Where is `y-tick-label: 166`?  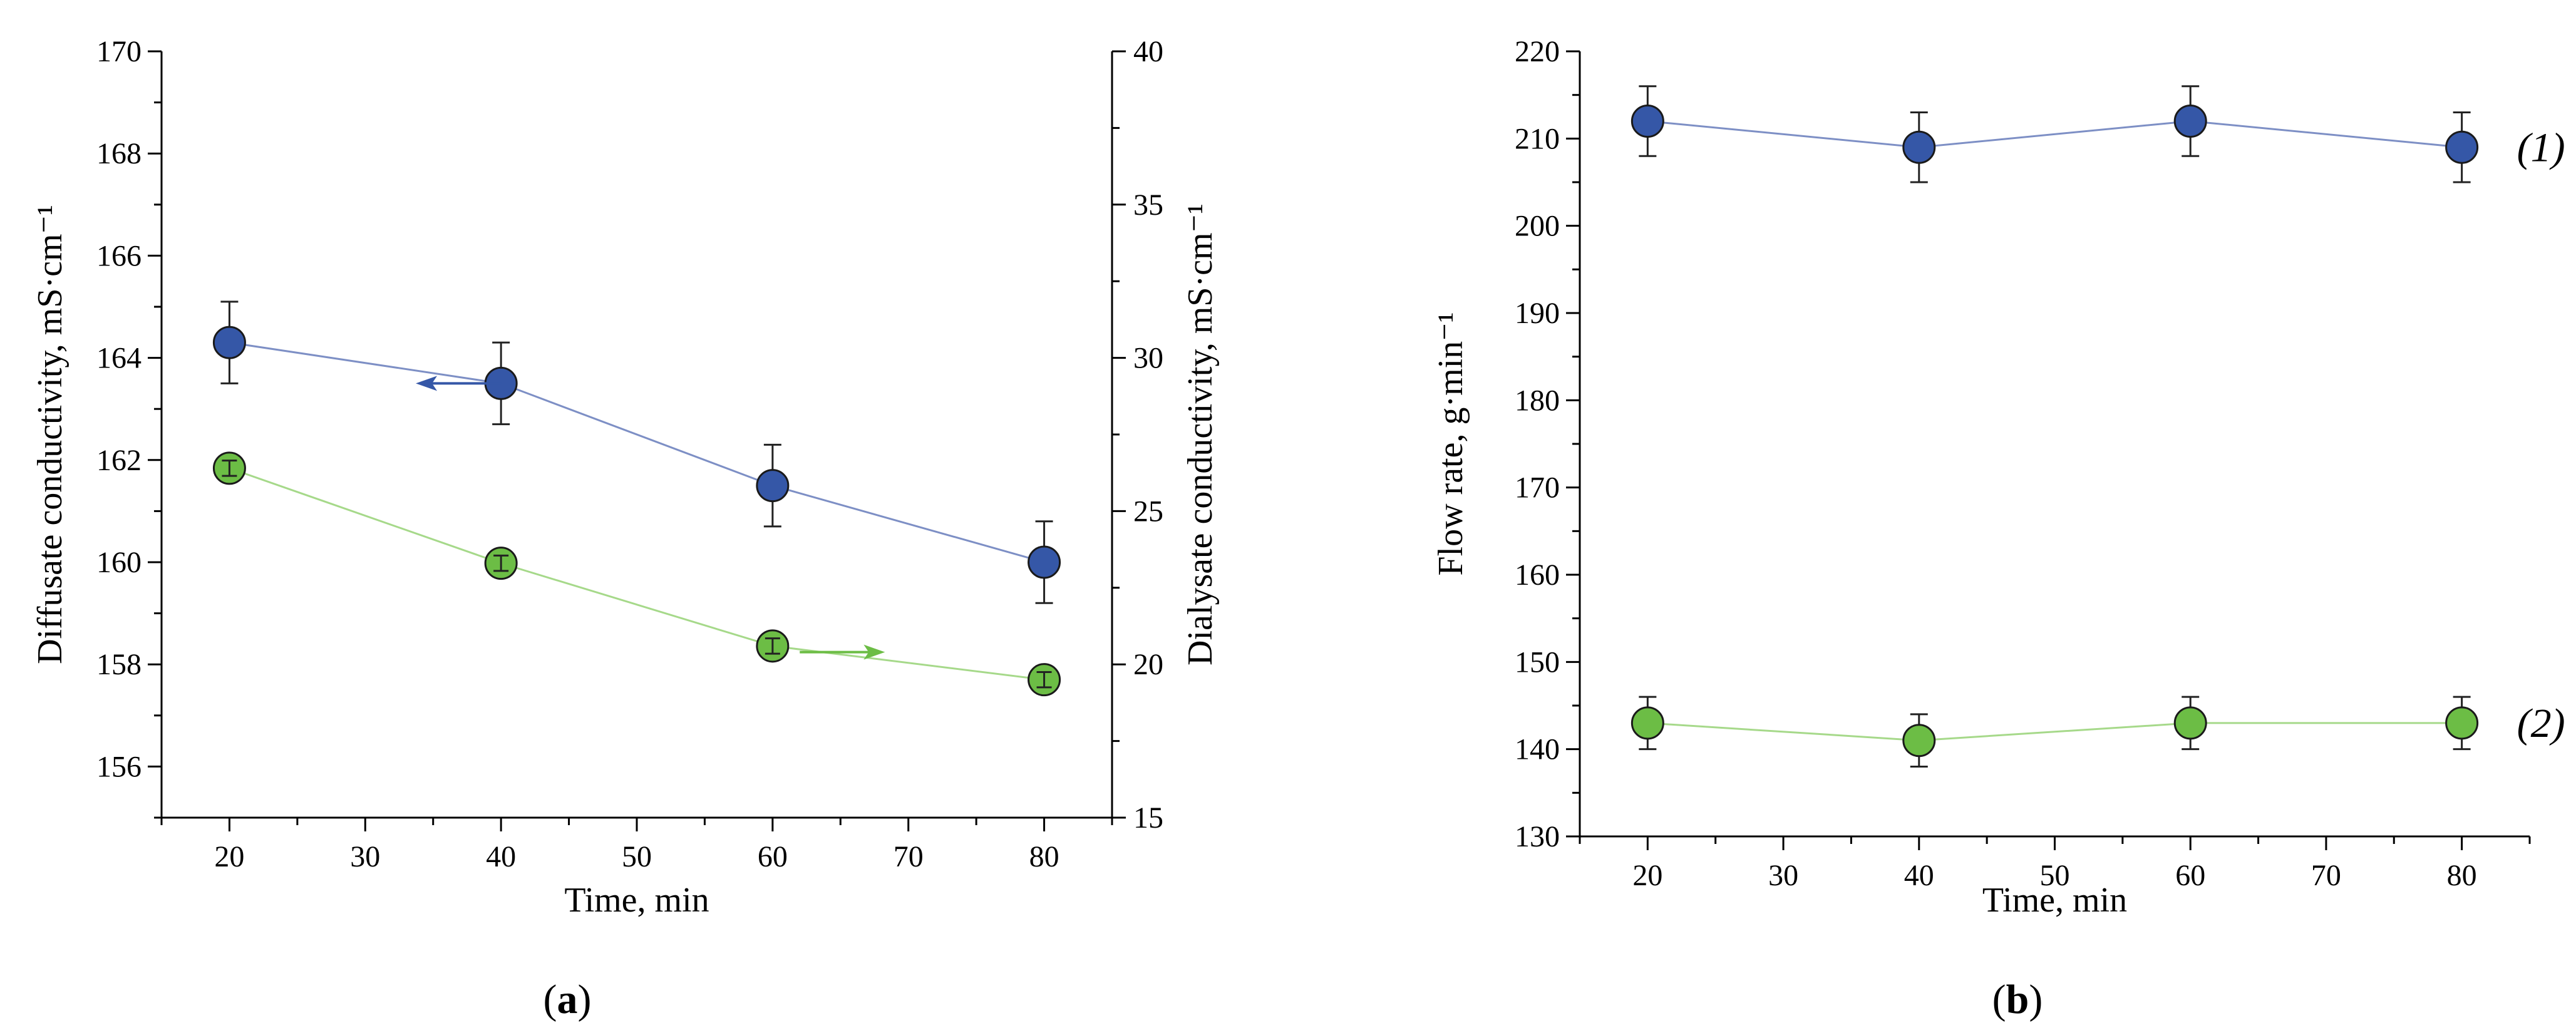 y-tick-label: 166 is located at coordinates (119, 255).